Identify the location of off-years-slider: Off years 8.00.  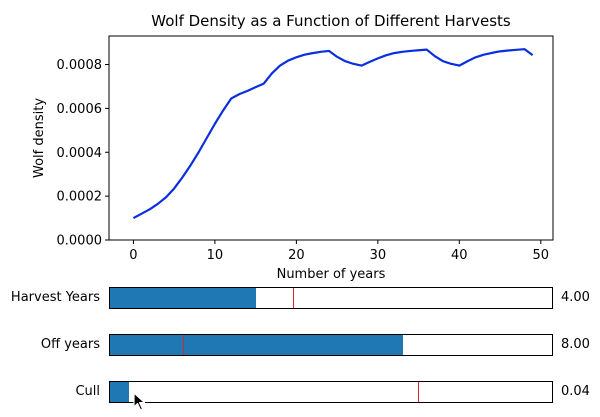
(300, 346).